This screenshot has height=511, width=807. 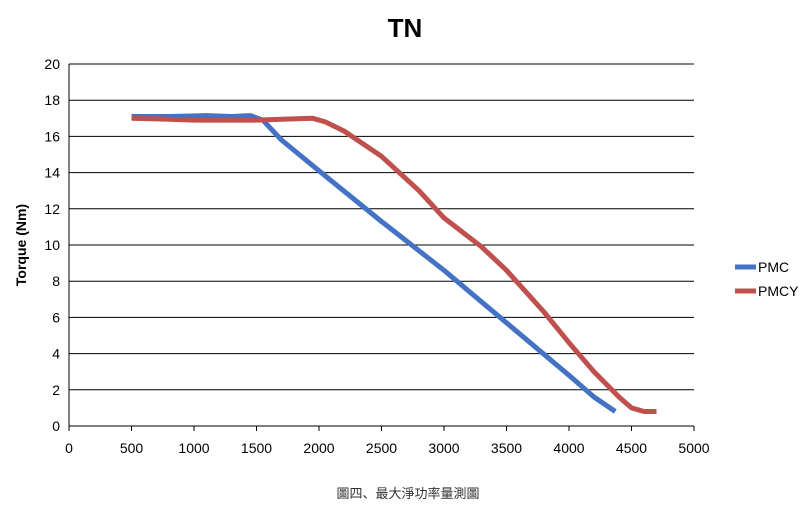 I want to click on x-tick-label: 3500, so click(x=506, y=448).